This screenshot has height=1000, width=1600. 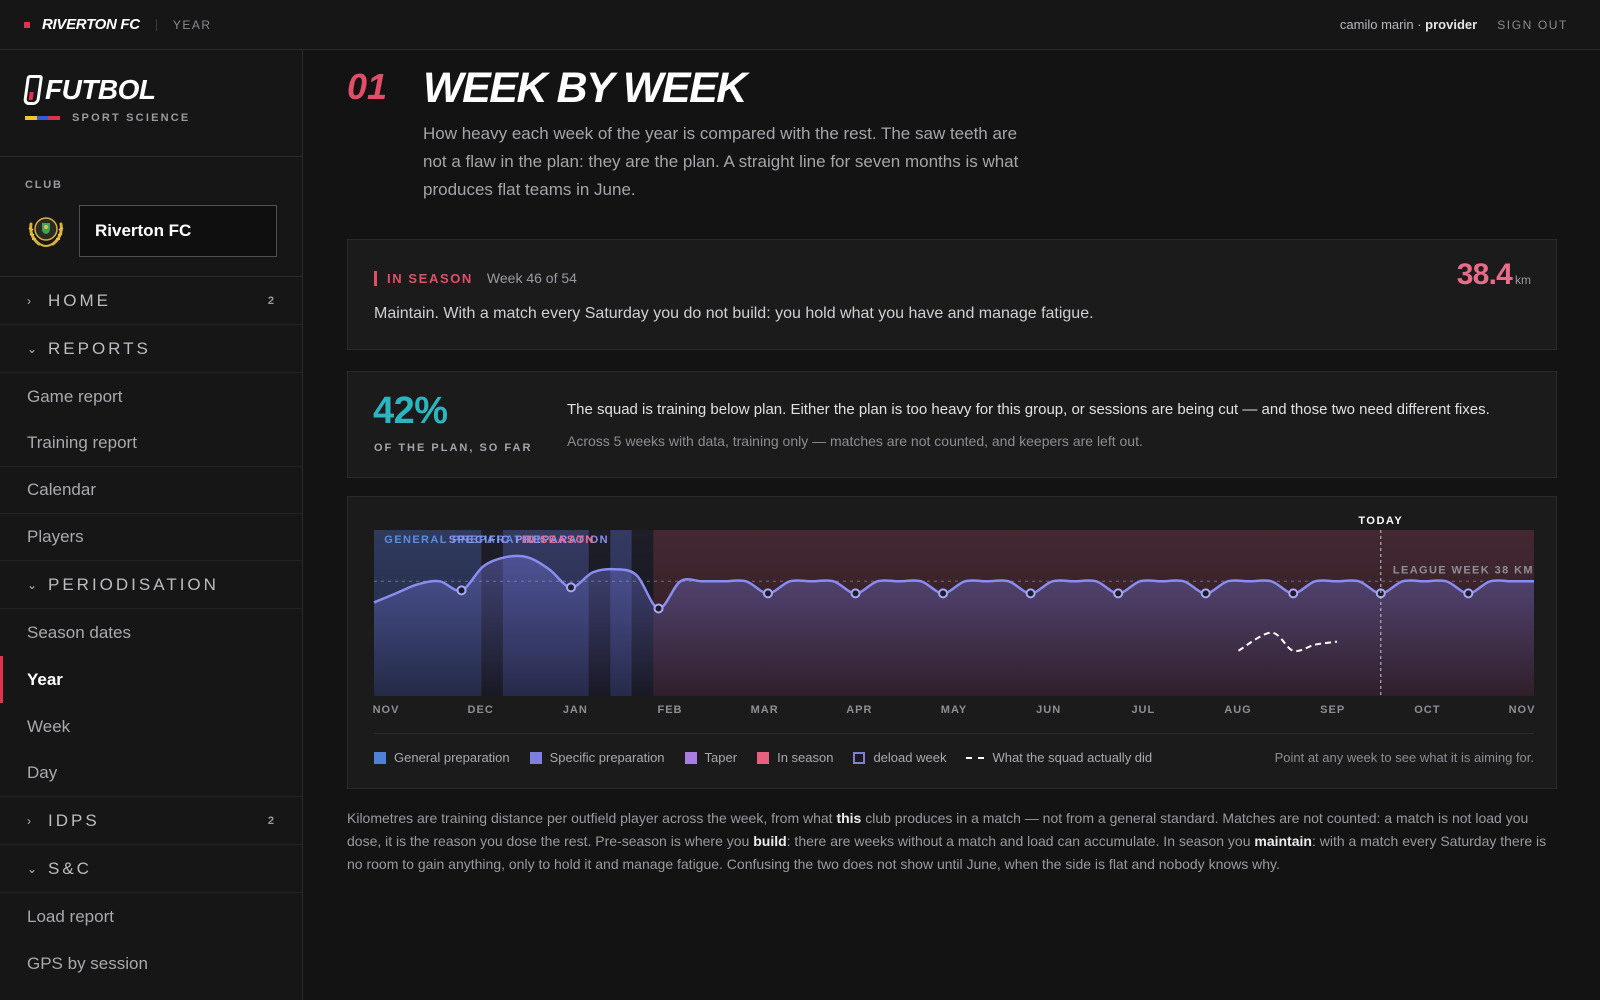 I want to click on user-info: camilo marin · provider, so click(x=1408, y=24).